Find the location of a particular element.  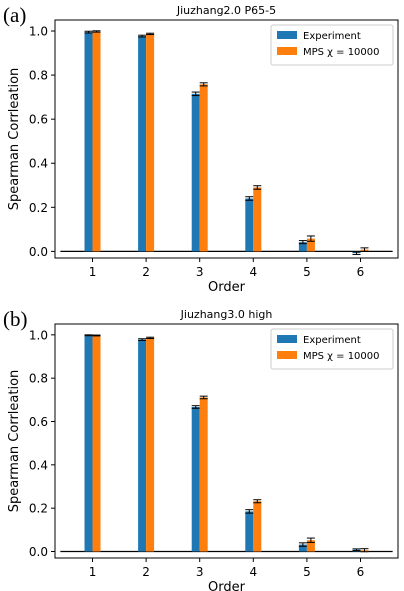

chart-title: Jiuzhang2.0 P65-5 is located at coordinates (226, 10).